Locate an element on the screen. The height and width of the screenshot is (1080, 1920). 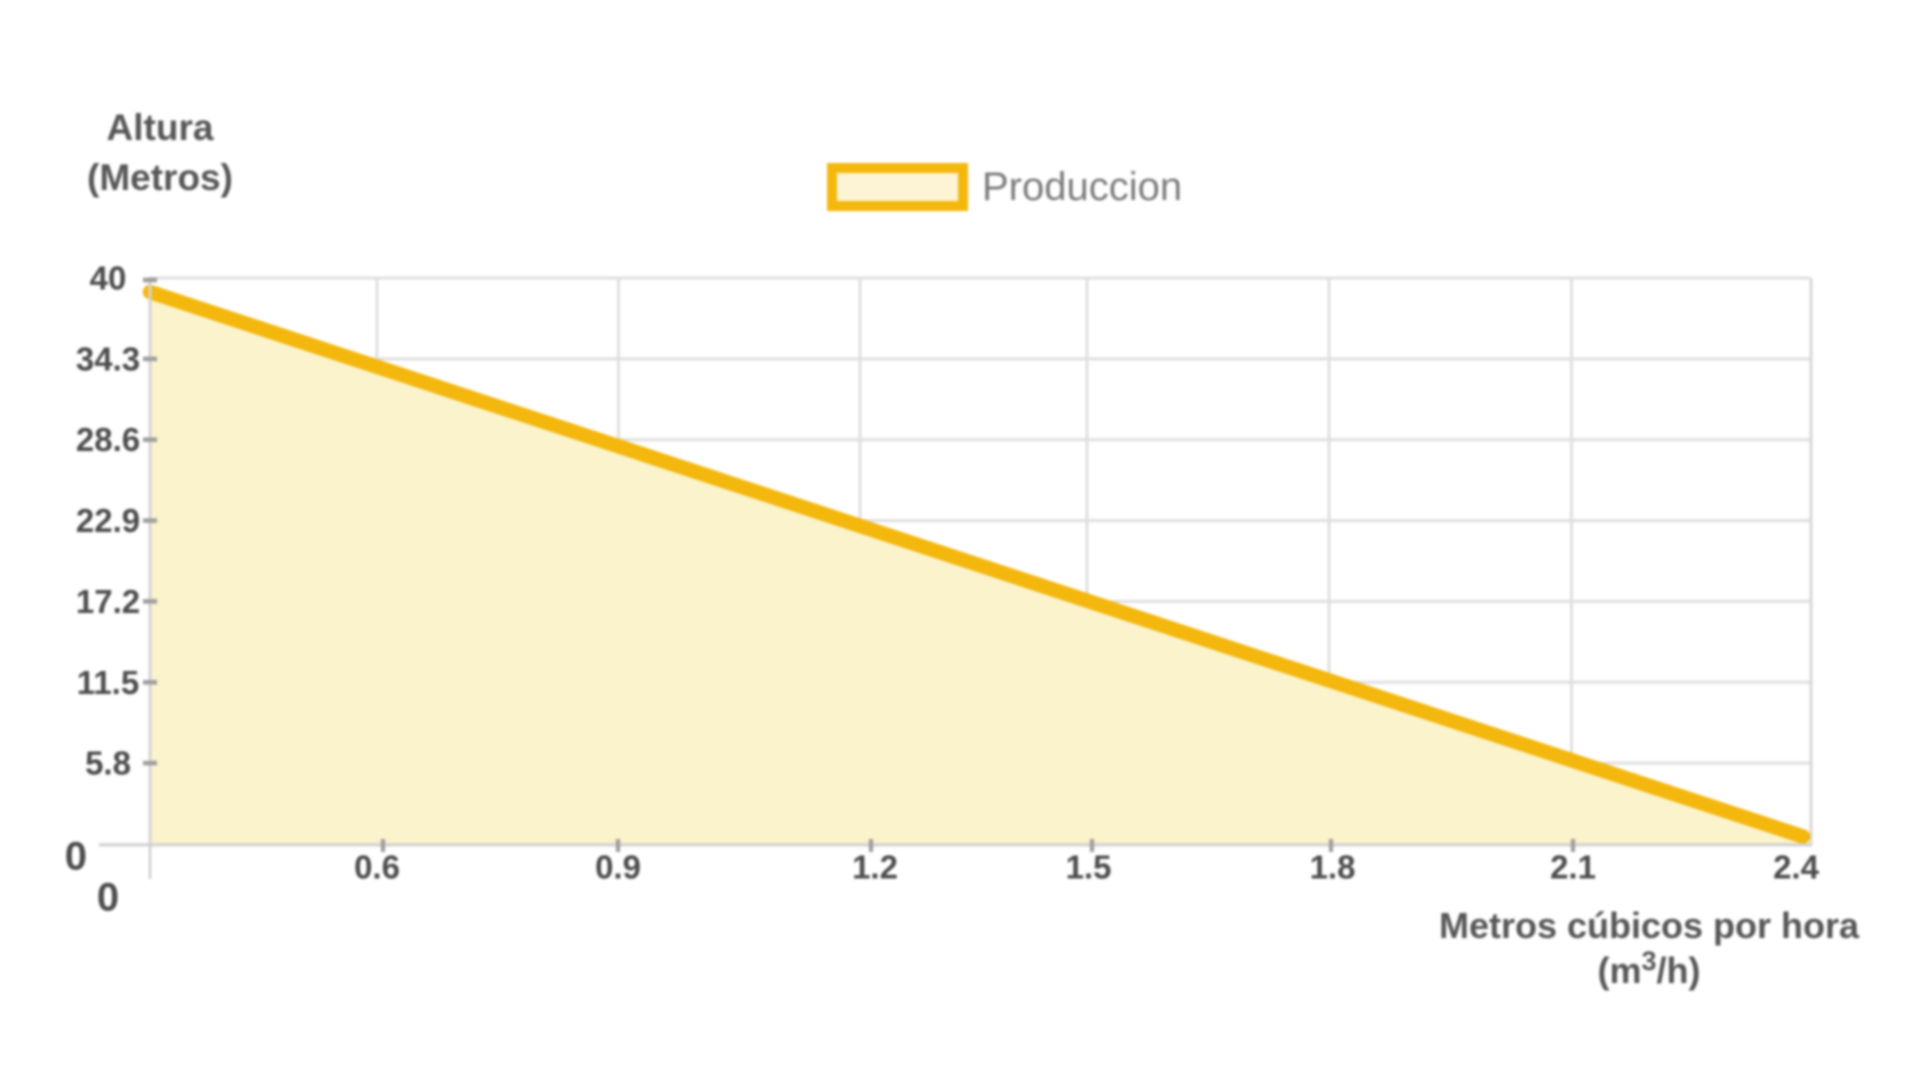
svg-text: 5.8 is located at coordinates (108, 763).